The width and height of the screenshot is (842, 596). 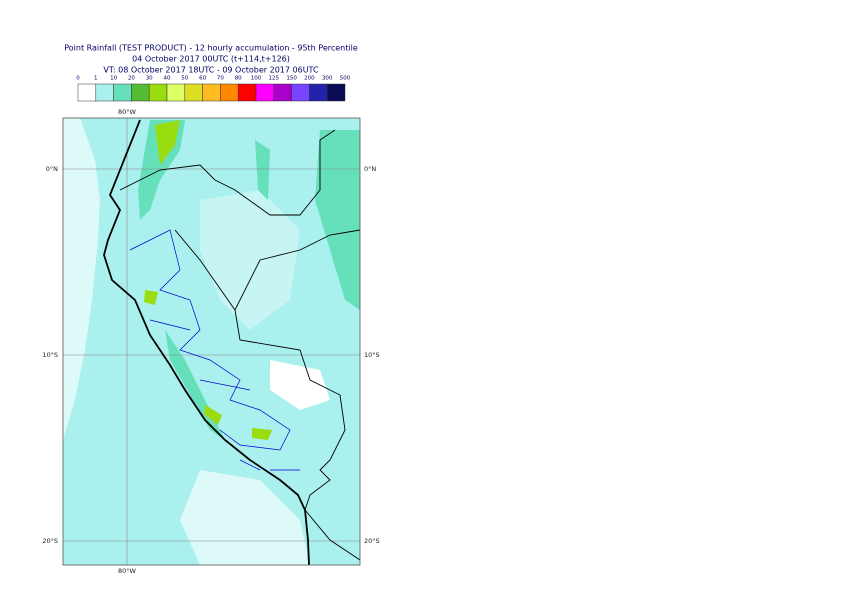 I want to click on legend-label: 0, so click(x=78, y=79).